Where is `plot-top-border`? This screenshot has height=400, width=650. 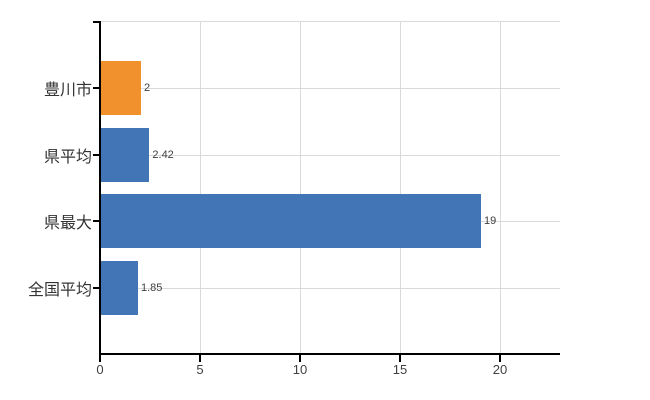 plot-top-border is located at coordinates (330, 21).